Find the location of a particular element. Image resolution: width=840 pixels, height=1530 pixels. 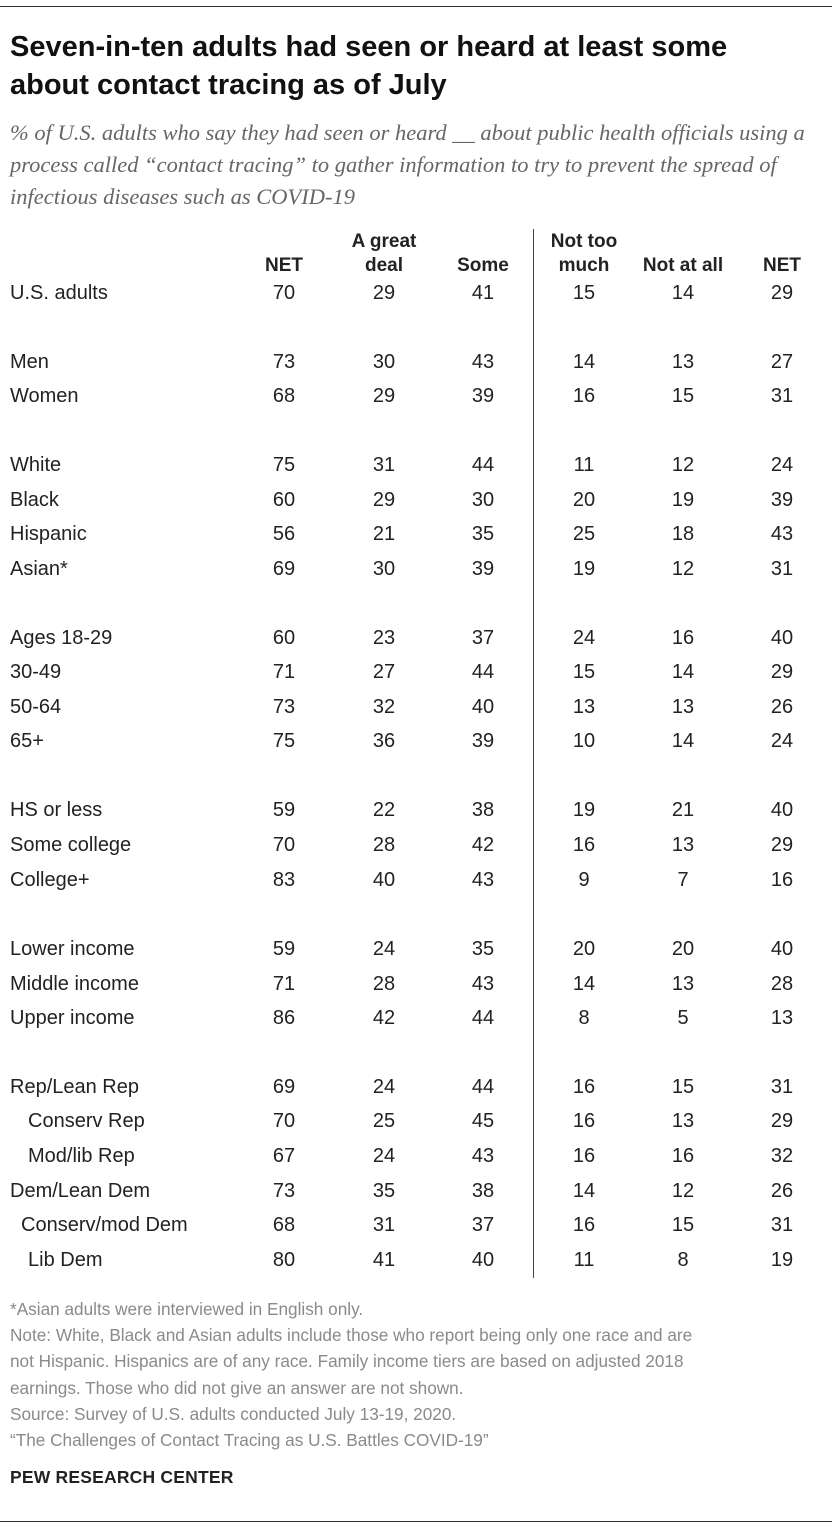

row-label: Lower income is located at coordinates (72, 949).